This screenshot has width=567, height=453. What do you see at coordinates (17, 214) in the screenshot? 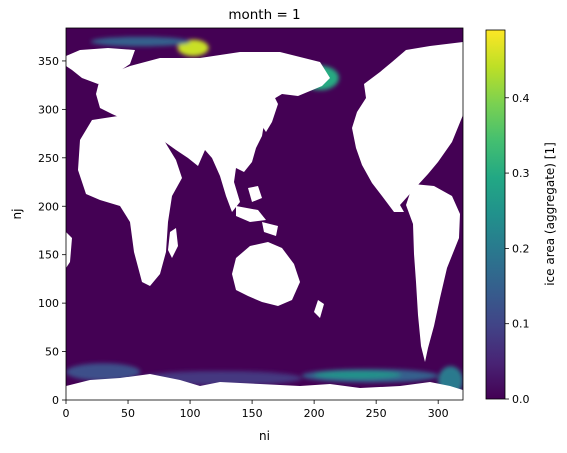
I see `y-axis-label: nj` at bounding box center [17, 214].